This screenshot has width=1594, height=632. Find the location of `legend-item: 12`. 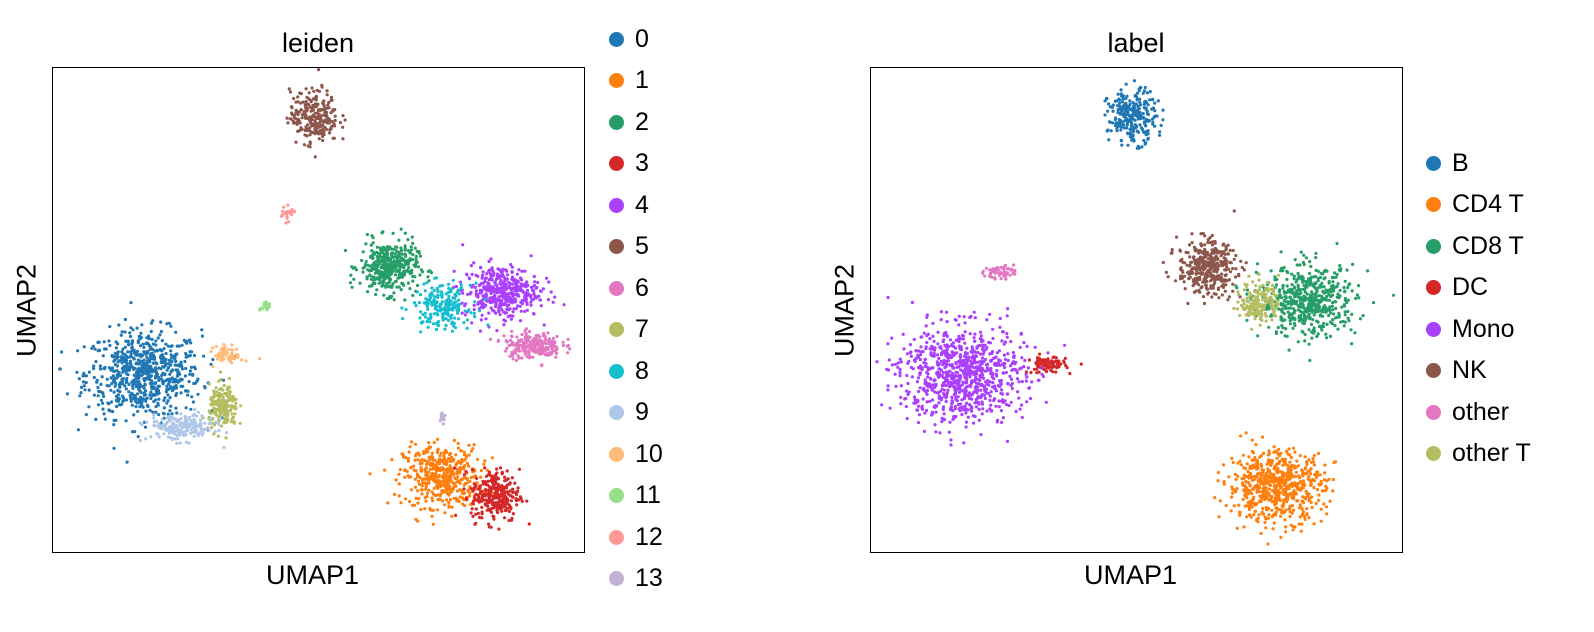

legend-item: 12 is located at coordinates (636, 537).